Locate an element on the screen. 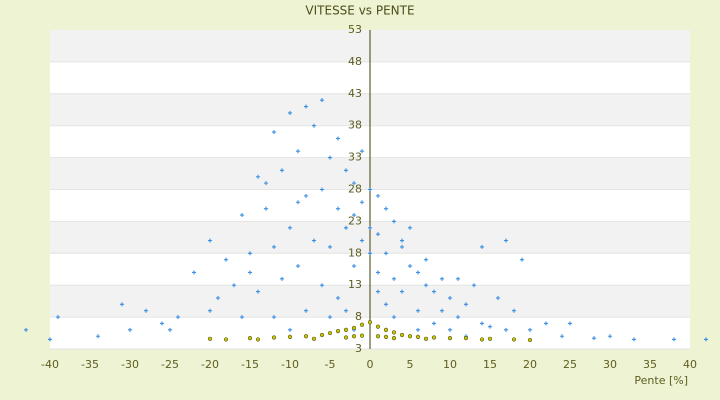 The image size is (720, 400). y-tick-label: 48 is located at coordinates (355, 61).